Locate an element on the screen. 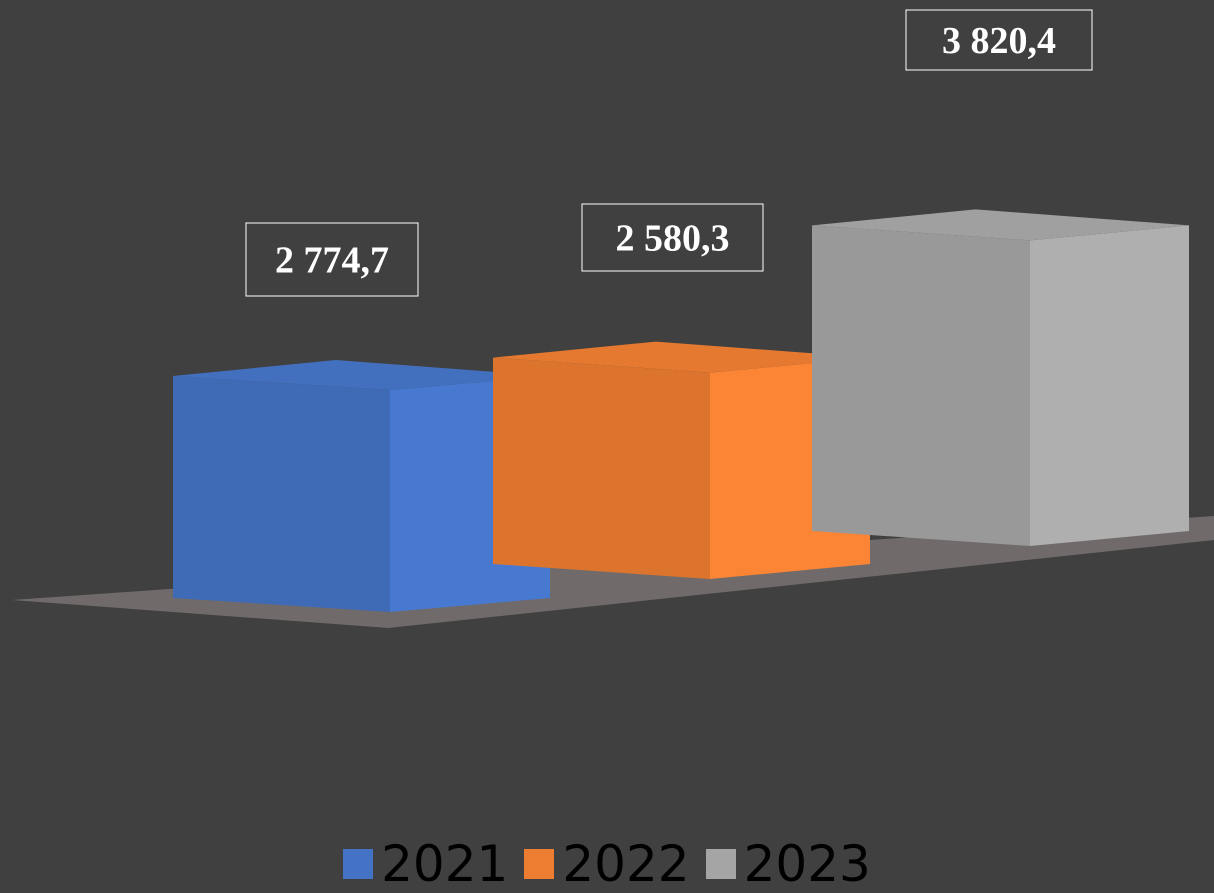 This screenshot has height=893, width=1214. legend-swatch-2021 is located at coordinates (358, 864).